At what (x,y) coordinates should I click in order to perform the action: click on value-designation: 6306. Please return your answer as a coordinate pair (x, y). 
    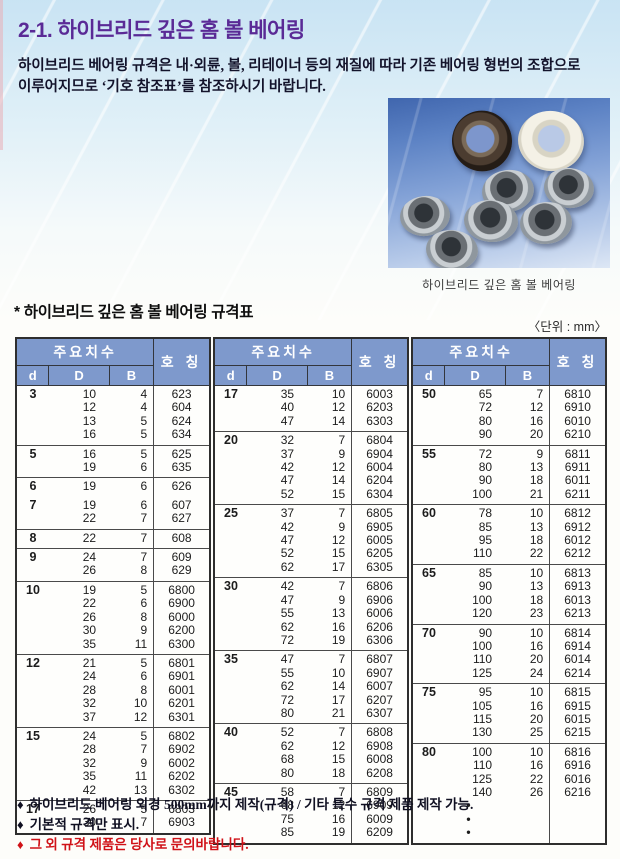
    Looking at the image, I should click on (379, 639).